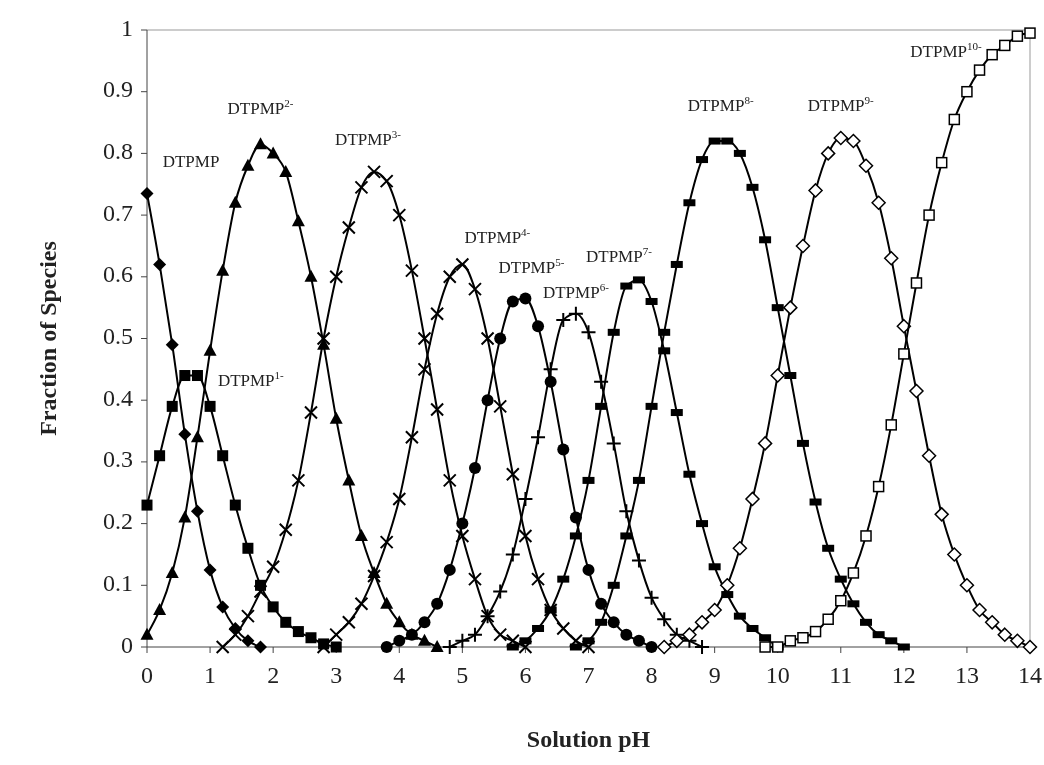 The width and height of the screenshot is (1044, 765). I want to click on x-axis-title: Solution pH, so click(588, 739).